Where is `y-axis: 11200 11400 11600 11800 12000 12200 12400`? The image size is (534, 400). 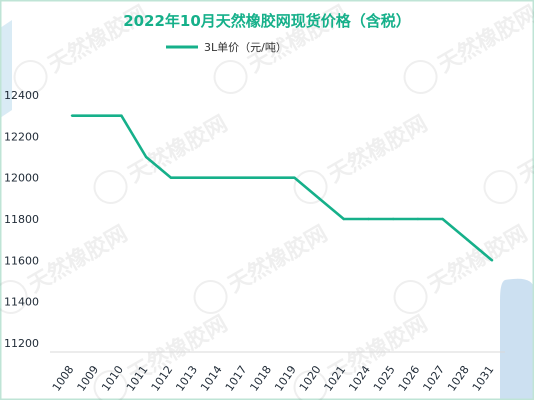
y-axis: 11200 11400 11600 11800 12000 12200 12400 is located at coordinates (21, 219).